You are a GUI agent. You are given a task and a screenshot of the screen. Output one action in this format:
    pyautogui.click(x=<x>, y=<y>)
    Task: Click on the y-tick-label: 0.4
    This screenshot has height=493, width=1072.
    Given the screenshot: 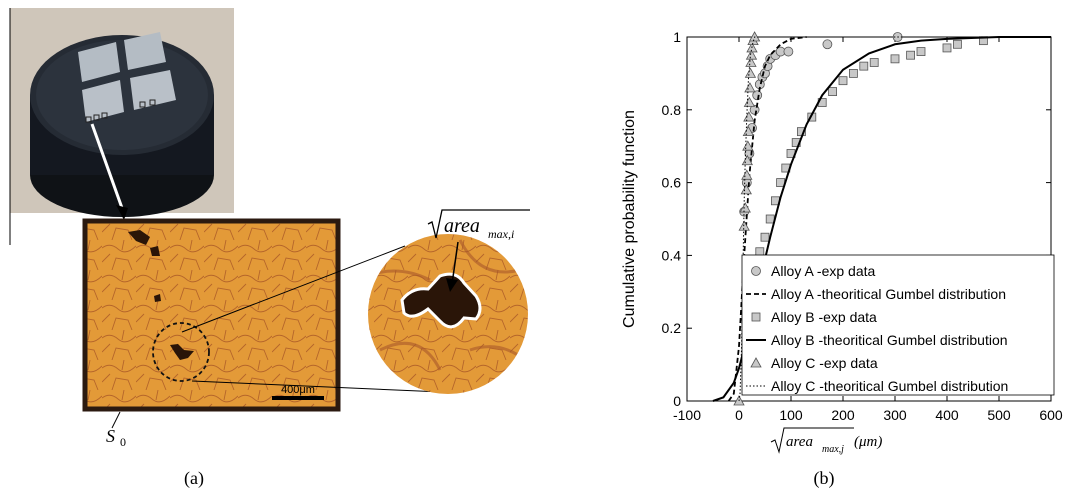 What is the action you would take?
    pyautogui.click(x=672, y=255)
    